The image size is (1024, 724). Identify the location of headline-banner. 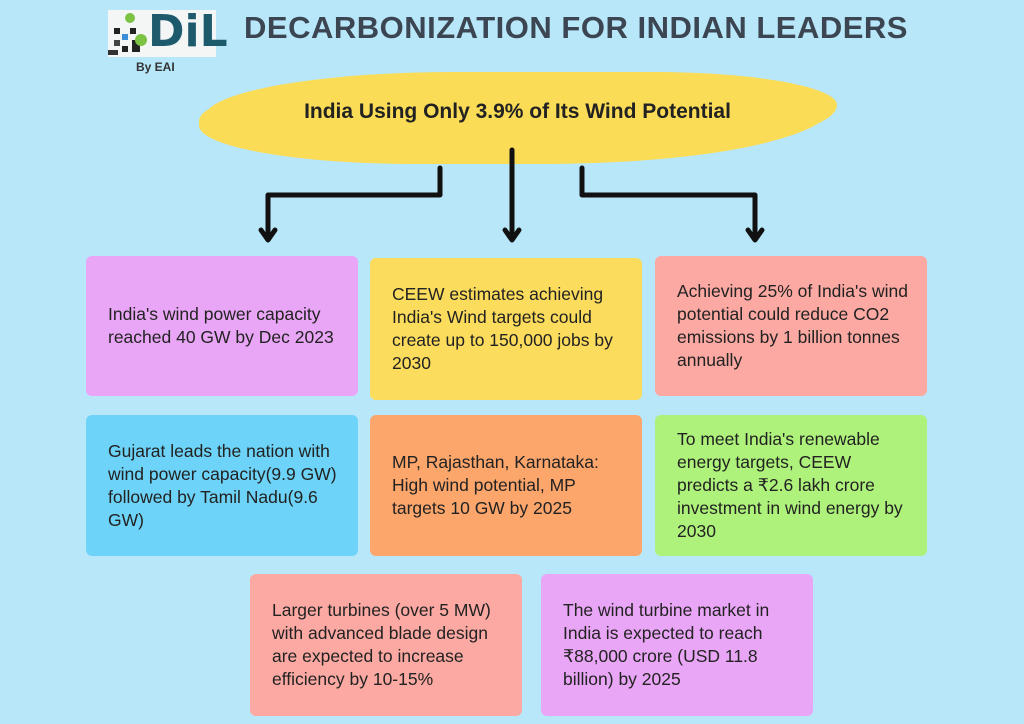
(517, 117).